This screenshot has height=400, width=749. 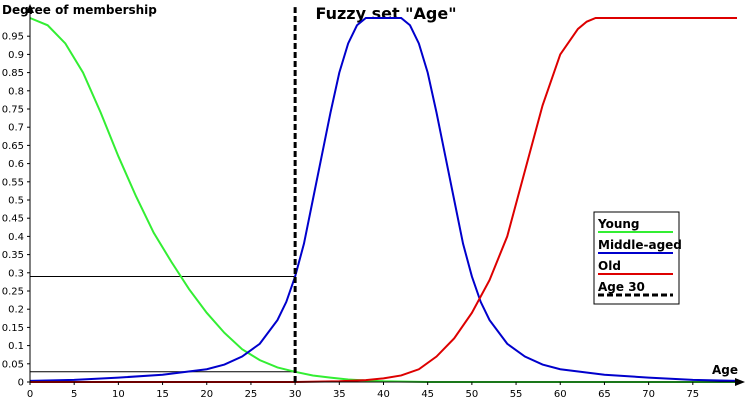 What do you see at coordinates (13, 364) in the screenshot?
I see `y-tick-label: 0.05` at bounding box center [13, 364].